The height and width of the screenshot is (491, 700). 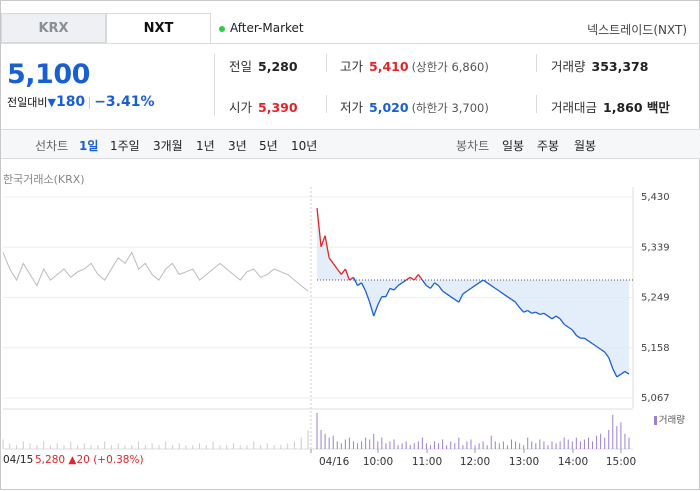 I want to click on x-tick-label: 13:00, so click(x=524, y=462).